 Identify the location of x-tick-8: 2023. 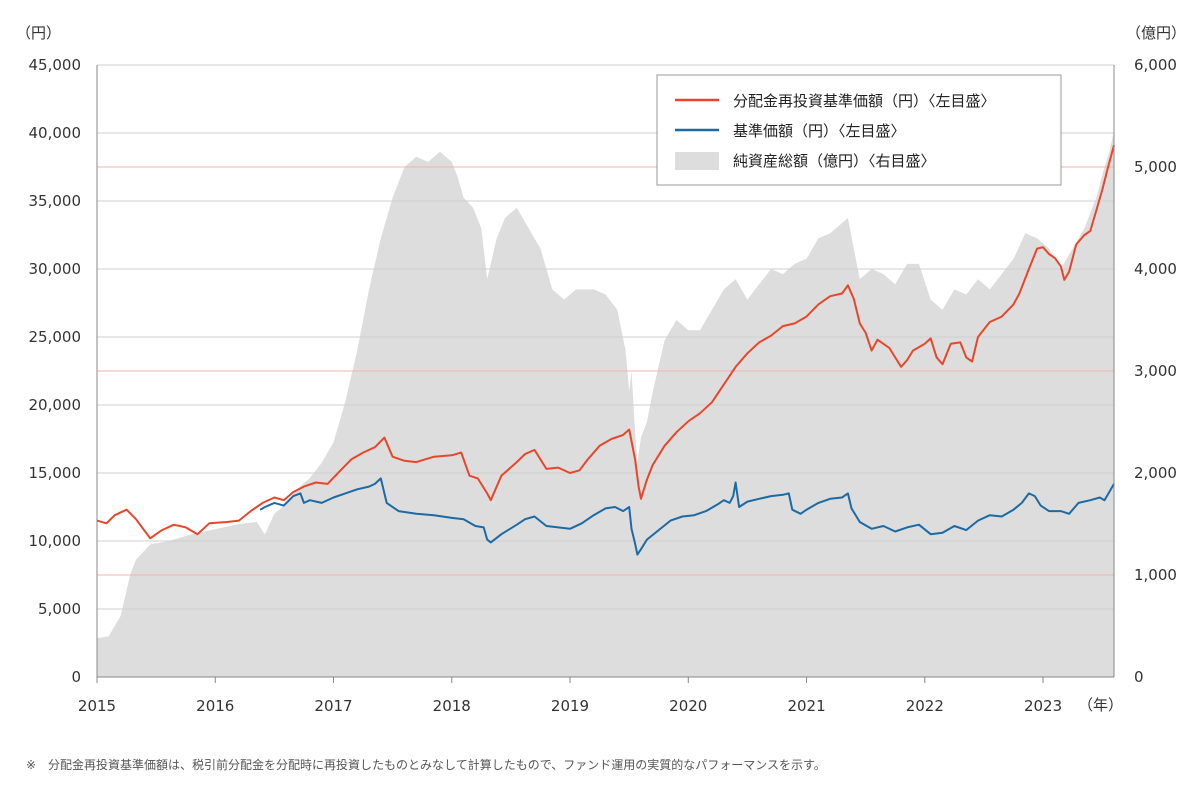
(1043, 706).